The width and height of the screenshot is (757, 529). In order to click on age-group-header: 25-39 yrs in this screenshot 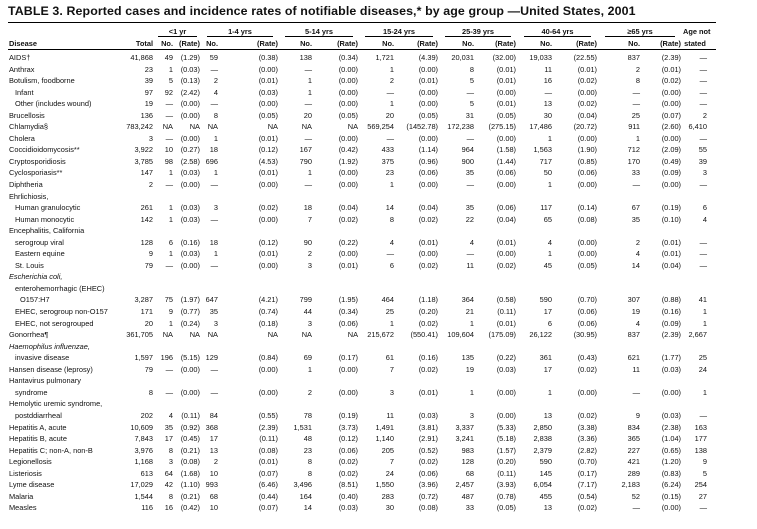, I will do `click(479, 30)`.